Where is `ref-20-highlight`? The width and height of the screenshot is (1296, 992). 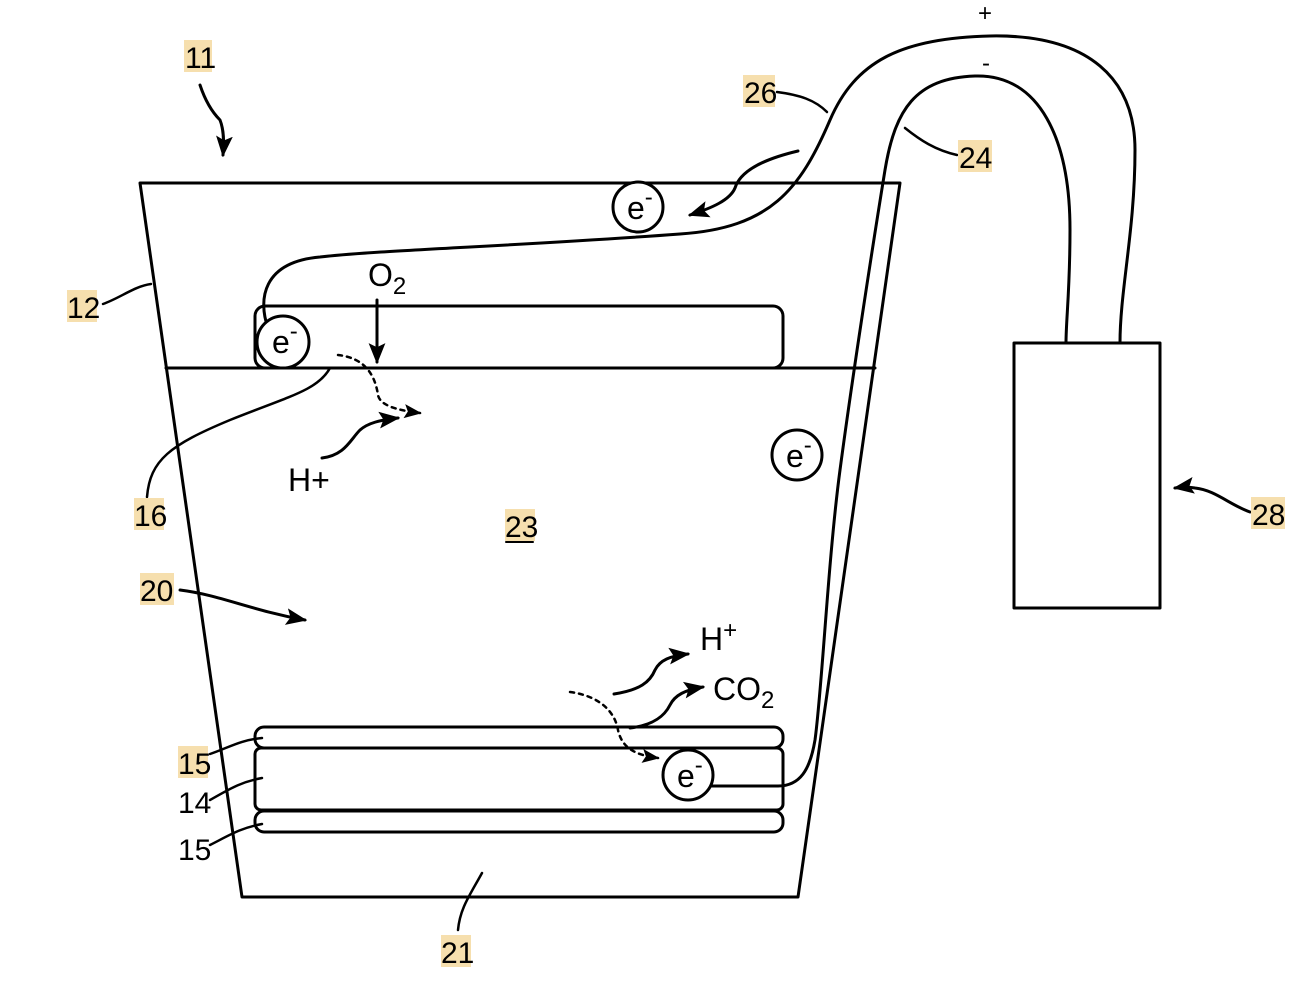
ref-20-highlight is located at coordinates (157, 589).